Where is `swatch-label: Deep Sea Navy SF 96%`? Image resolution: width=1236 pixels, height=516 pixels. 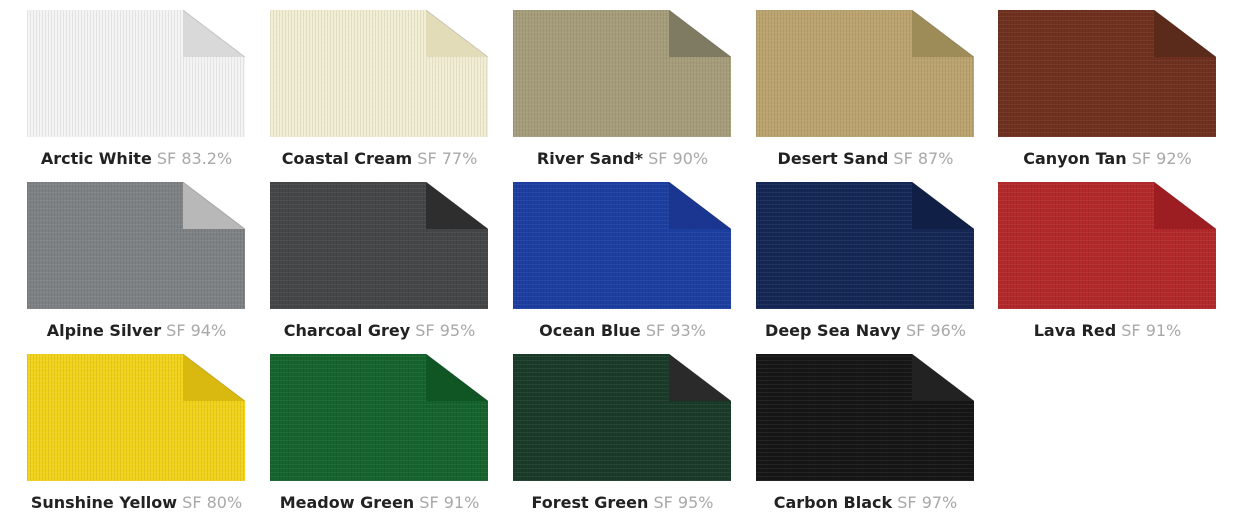 swatch-label: Deep Sea Navy SF 96% is located at coordinates (865, 330).